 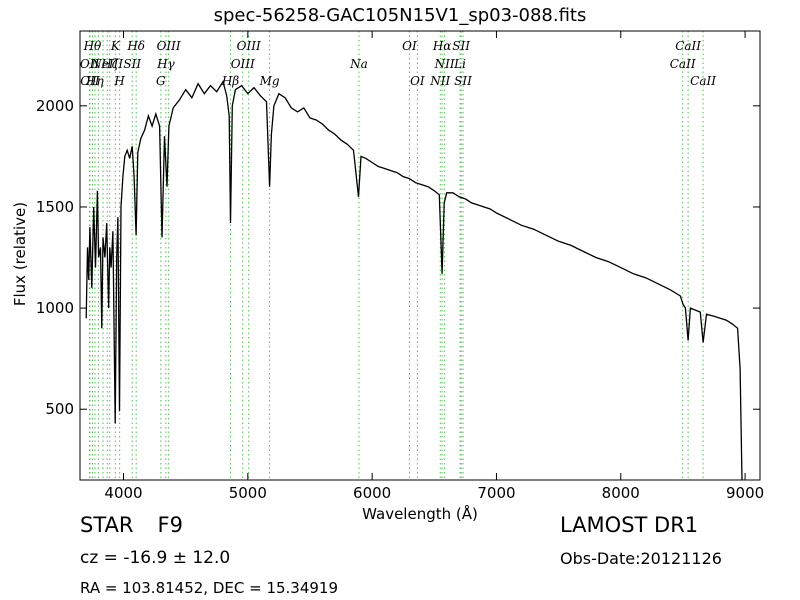 I want to click on redshift: cz = -16.9 ± 12.0, so click(x=155, y=558).